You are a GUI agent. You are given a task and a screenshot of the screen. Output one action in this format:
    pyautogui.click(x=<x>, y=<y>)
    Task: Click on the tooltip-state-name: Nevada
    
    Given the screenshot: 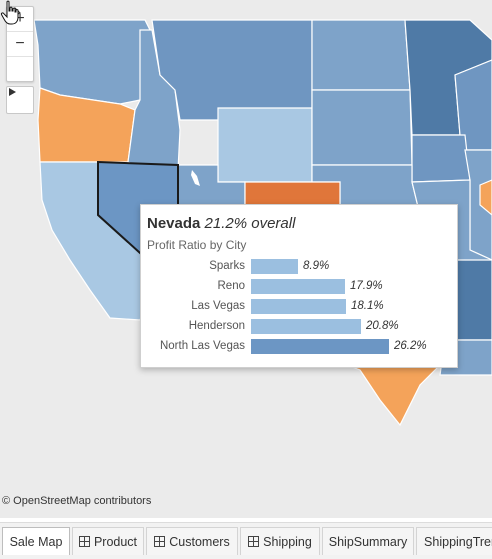 What is the action you would take?
    pyautogui.click(x=174, y=223)
    